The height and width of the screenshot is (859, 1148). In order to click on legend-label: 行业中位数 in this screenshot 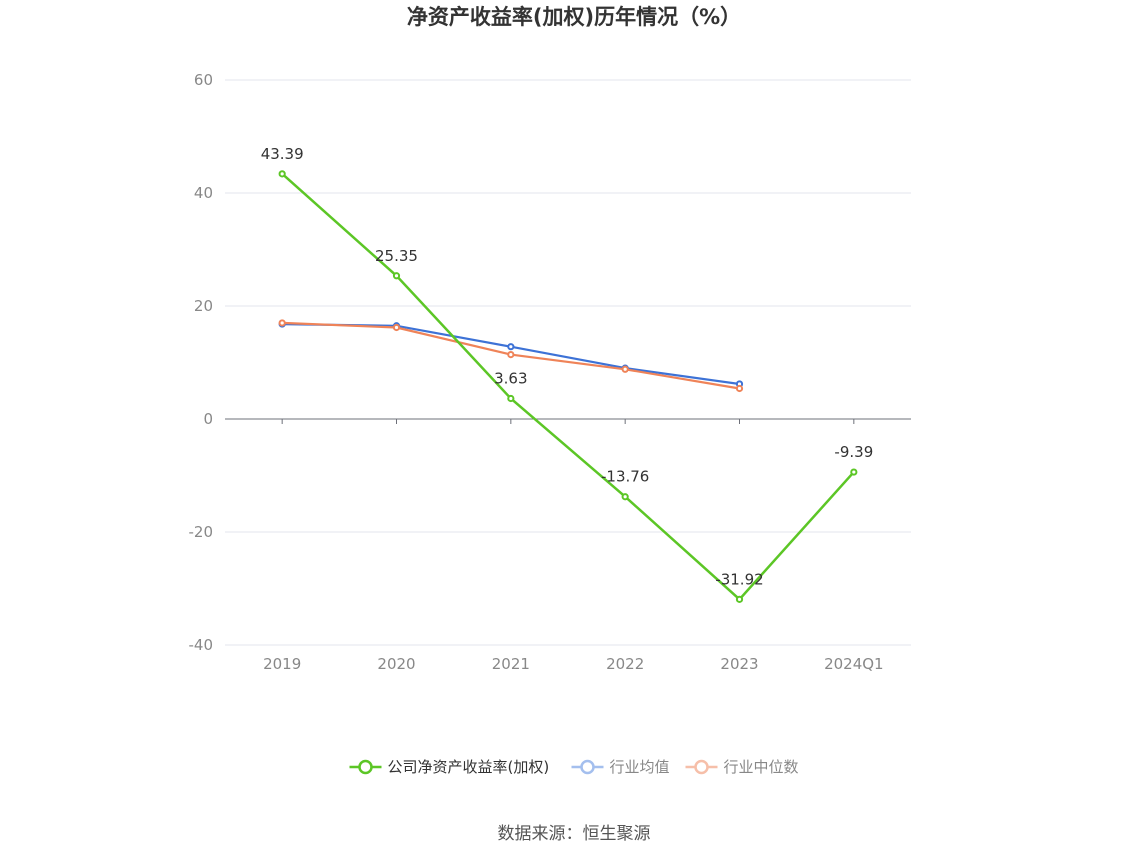, I will do `click(761, 767)`.